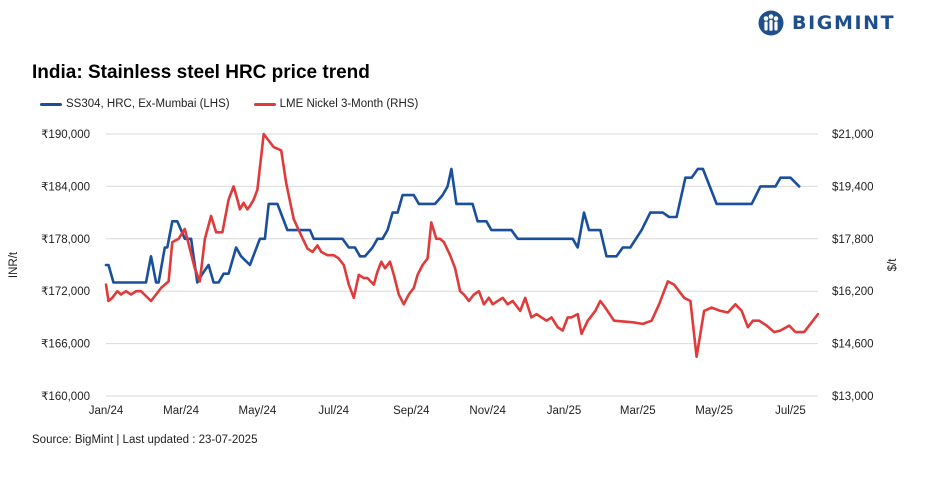 The height and width of the screenshot is (478, 952). What do you see at coordinates (148, 104) in the screenshot?
I see `legend-label-ss304: SS304, HRC, Ex-Mumbai (LHS)` at bounding box center [148, 104].